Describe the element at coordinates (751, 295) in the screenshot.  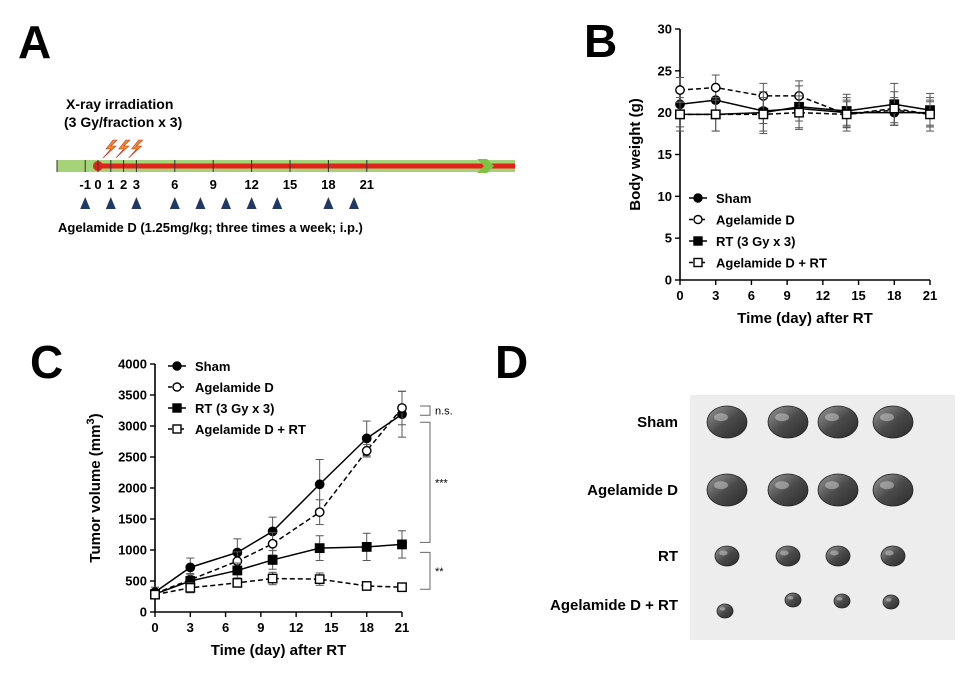
I see `x-tick-label: 6` at that location.